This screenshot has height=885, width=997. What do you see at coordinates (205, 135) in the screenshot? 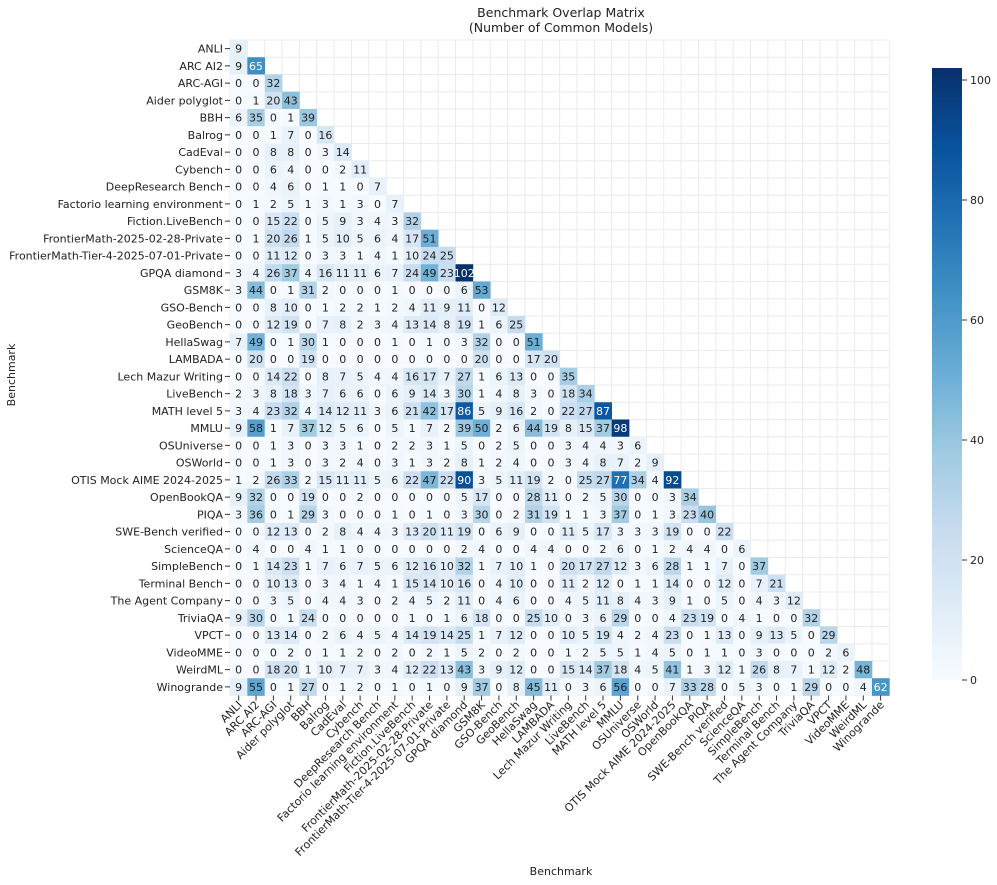
I see `y-tick-label: Balrog` at bounding box center [205, 135].